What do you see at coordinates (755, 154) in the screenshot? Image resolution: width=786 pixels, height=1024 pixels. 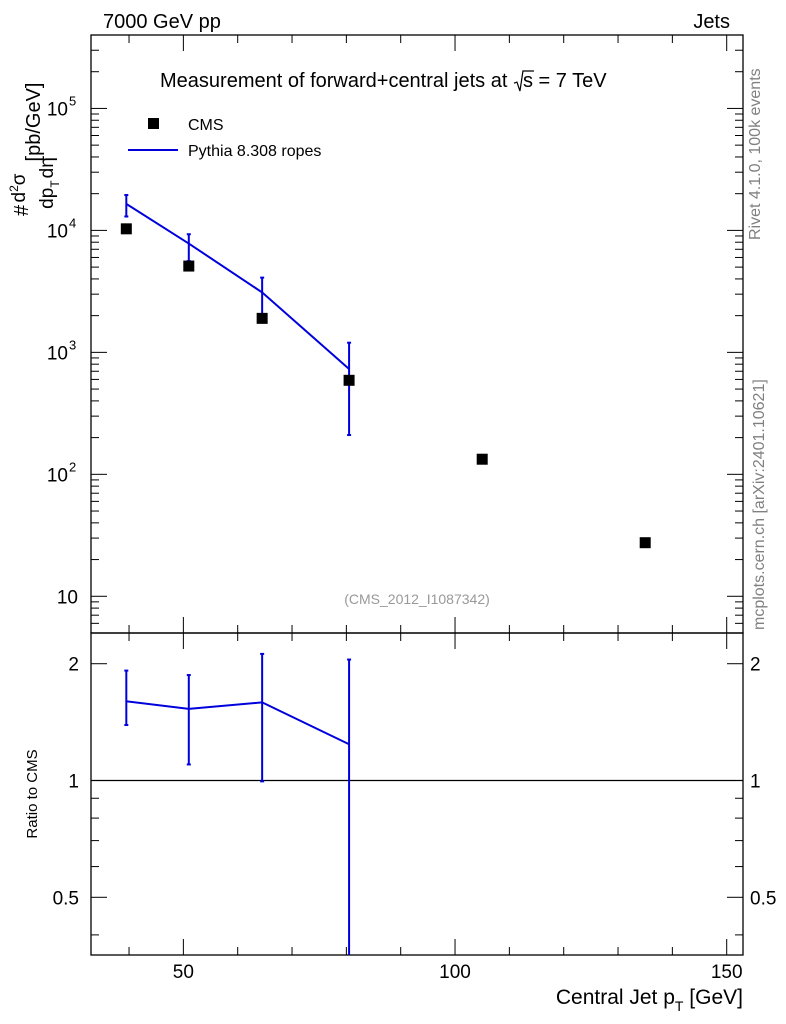 I see `rivet-version-label: Rivet 4.1.0, 100k events` at bounding box center [755, 154].